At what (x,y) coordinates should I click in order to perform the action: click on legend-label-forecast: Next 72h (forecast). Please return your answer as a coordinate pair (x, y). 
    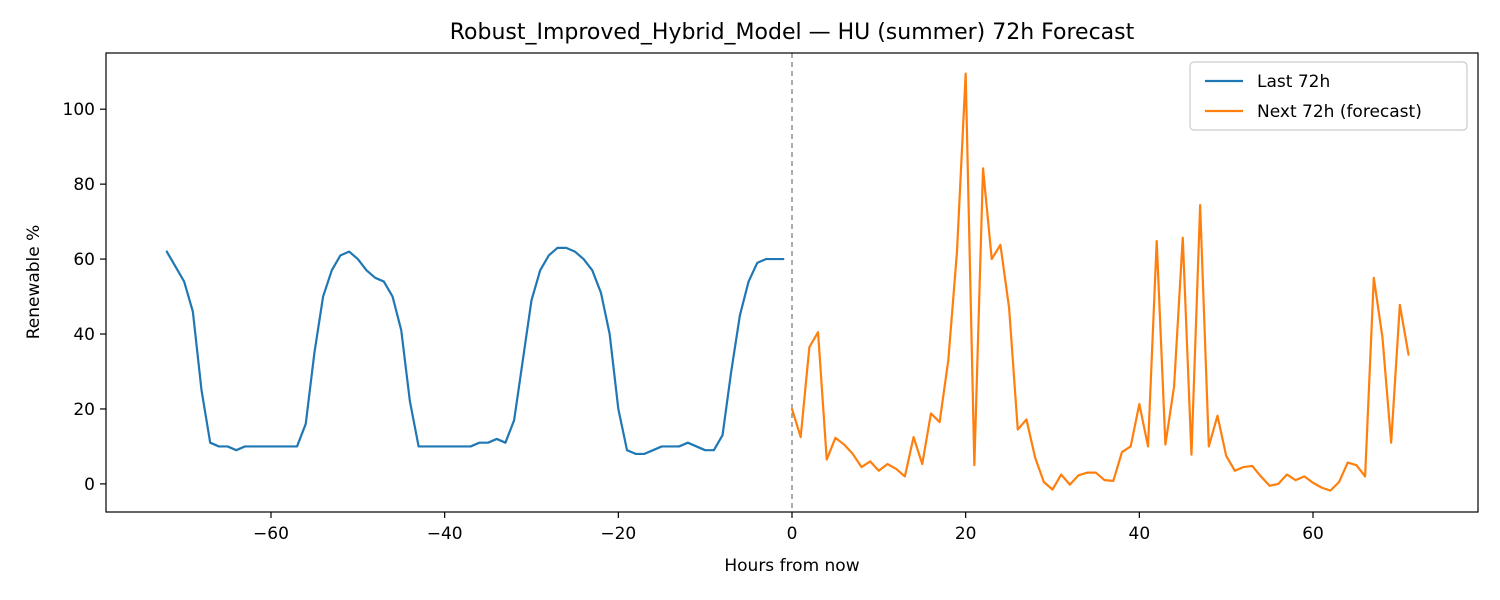
    Looking at the image, I should click on (1339, 112).